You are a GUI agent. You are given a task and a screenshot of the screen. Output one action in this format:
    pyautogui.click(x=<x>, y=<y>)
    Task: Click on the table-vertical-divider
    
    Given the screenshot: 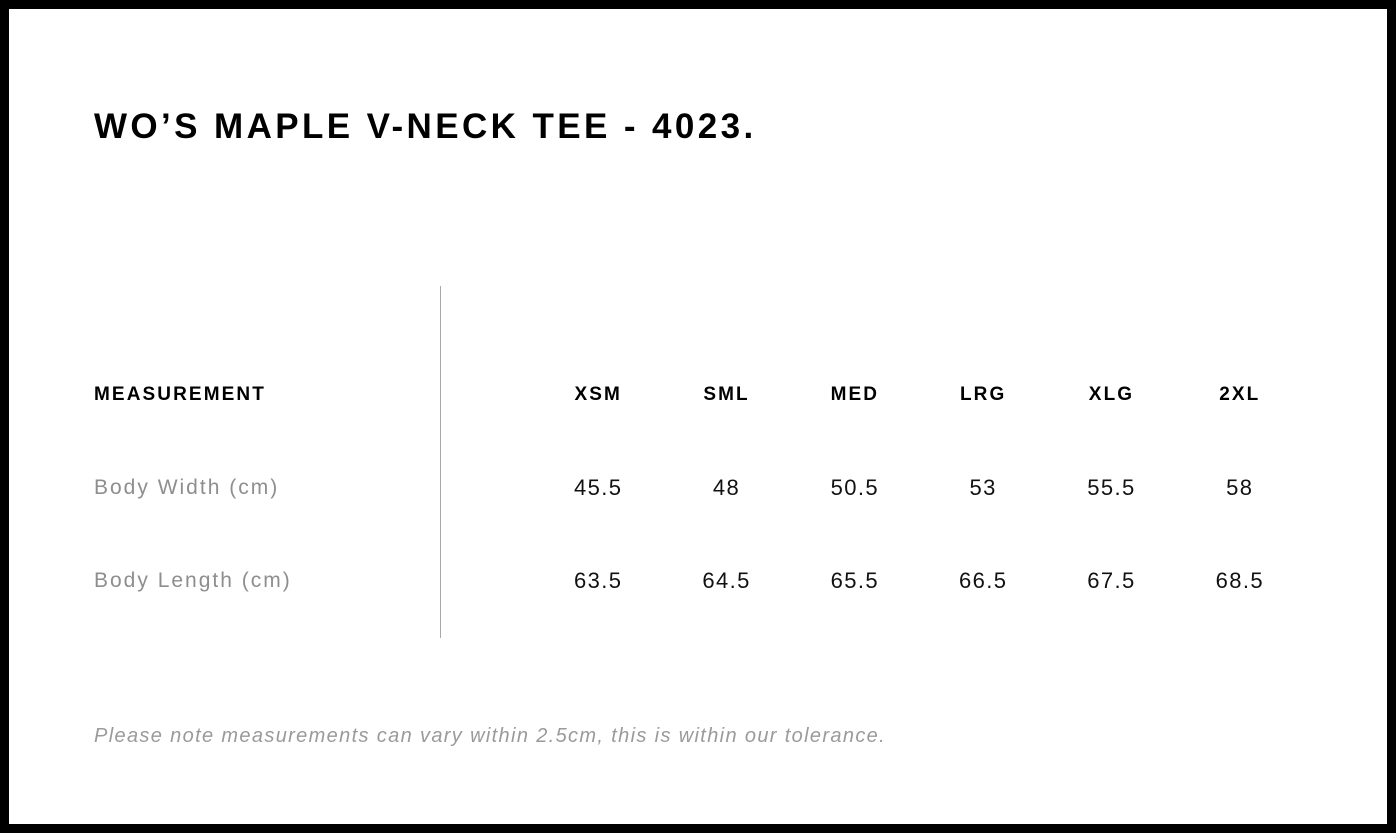 What is the action you would take?
    pyautogui.click(x=440, y=462)
    